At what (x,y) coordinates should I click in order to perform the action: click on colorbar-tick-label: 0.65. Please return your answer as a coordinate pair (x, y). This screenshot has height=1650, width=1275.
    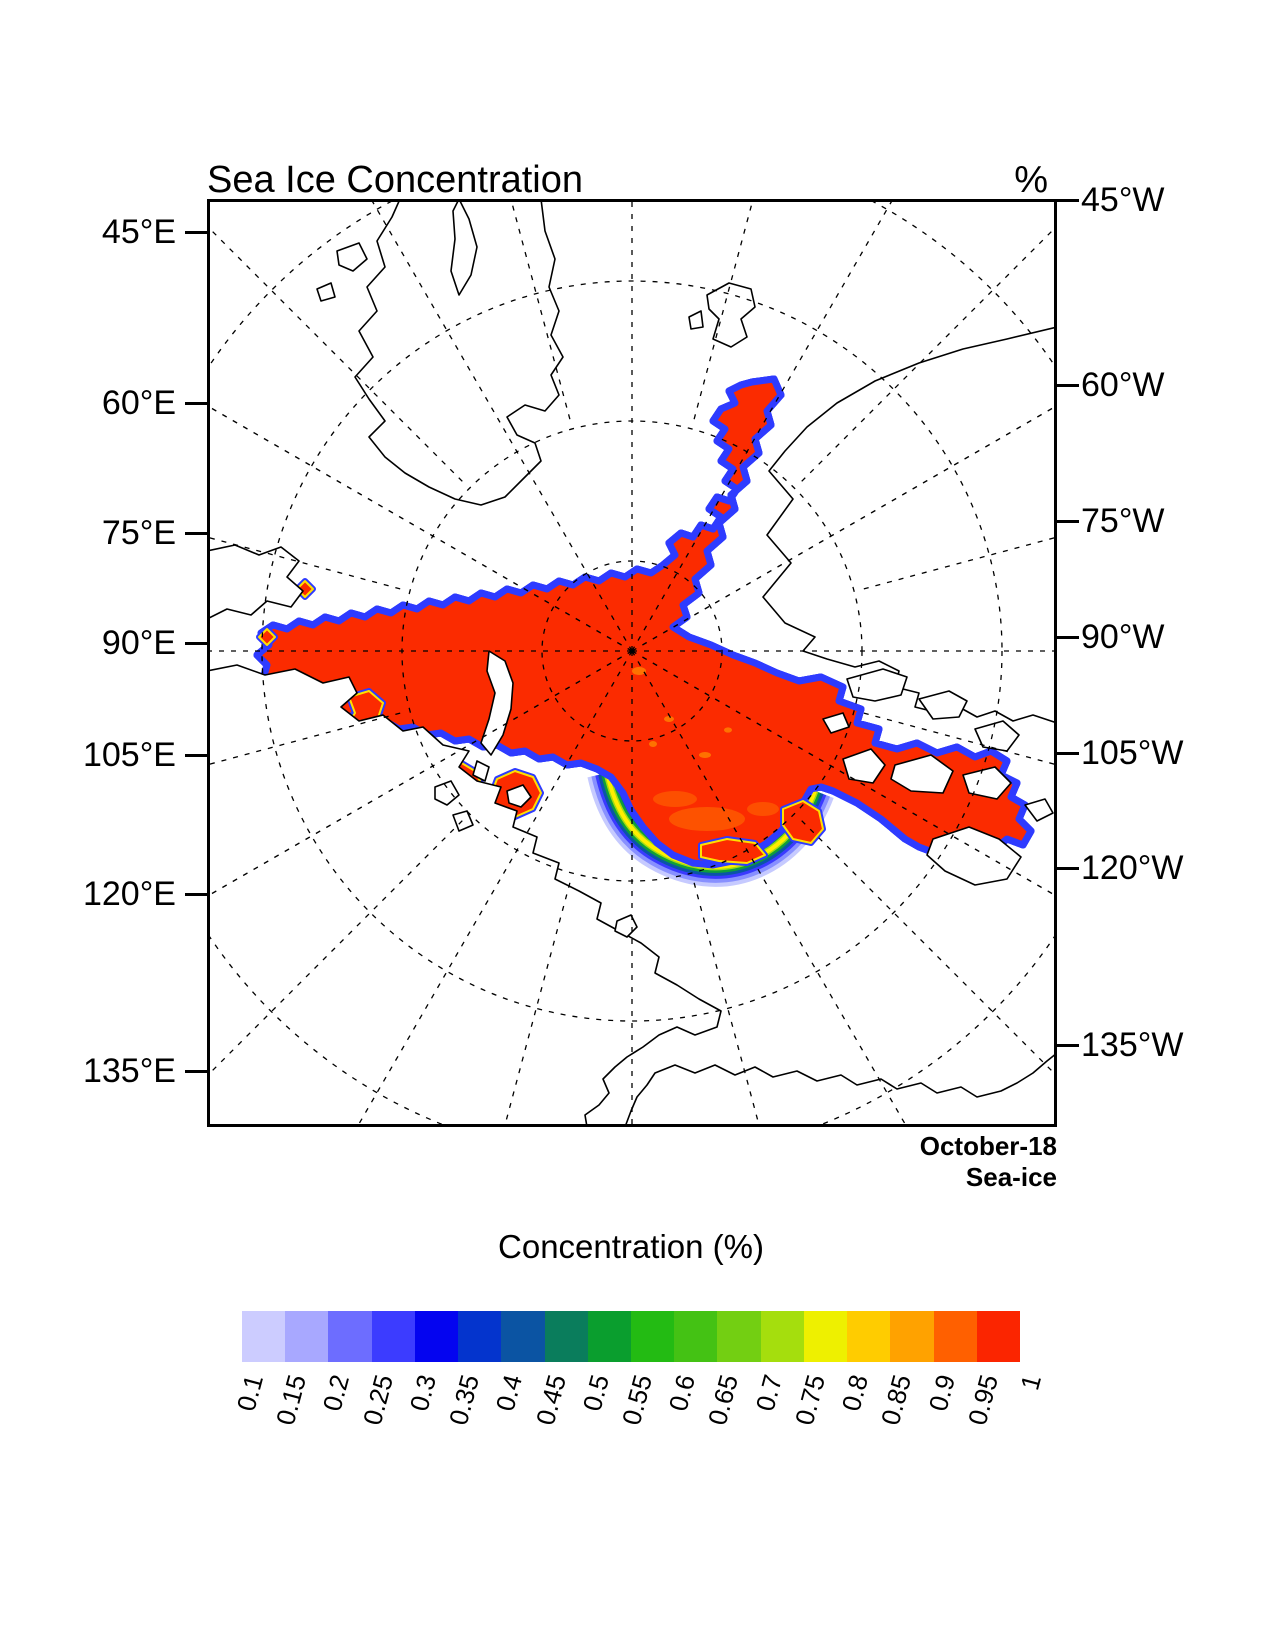
    Looking at the image, I should click on (723, 1400).